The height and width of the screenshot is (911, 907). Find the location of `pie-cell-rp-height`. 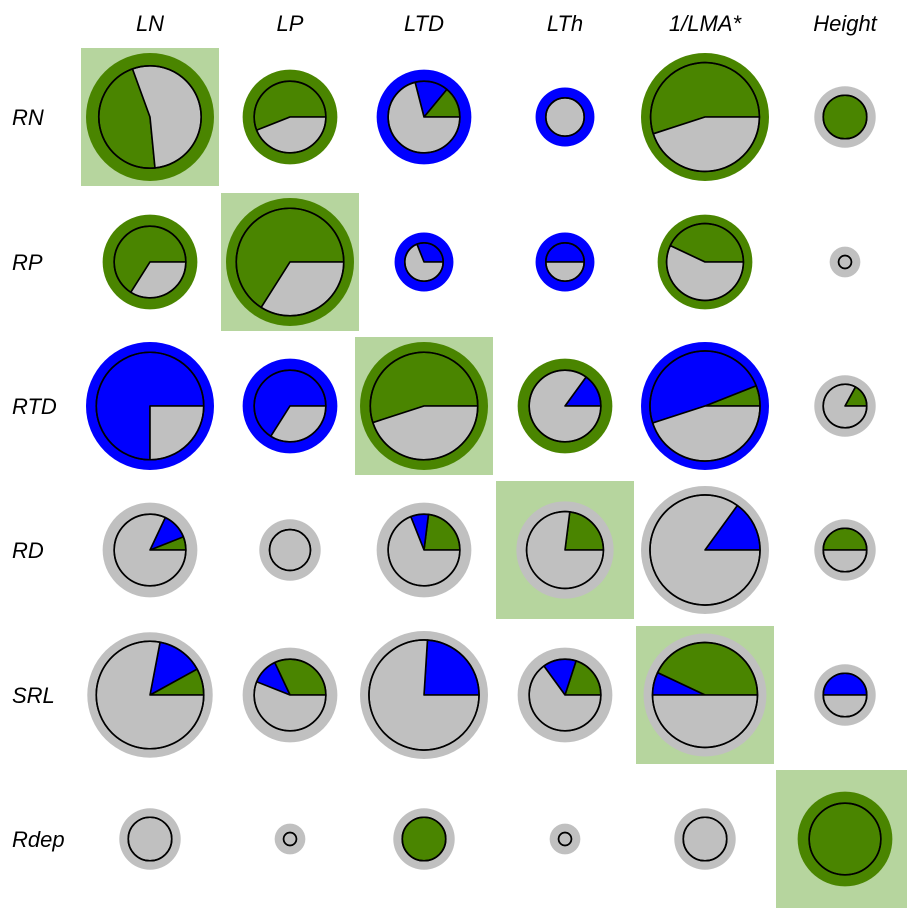

pie-cell-rp-height is located at coordinates (845, 262).